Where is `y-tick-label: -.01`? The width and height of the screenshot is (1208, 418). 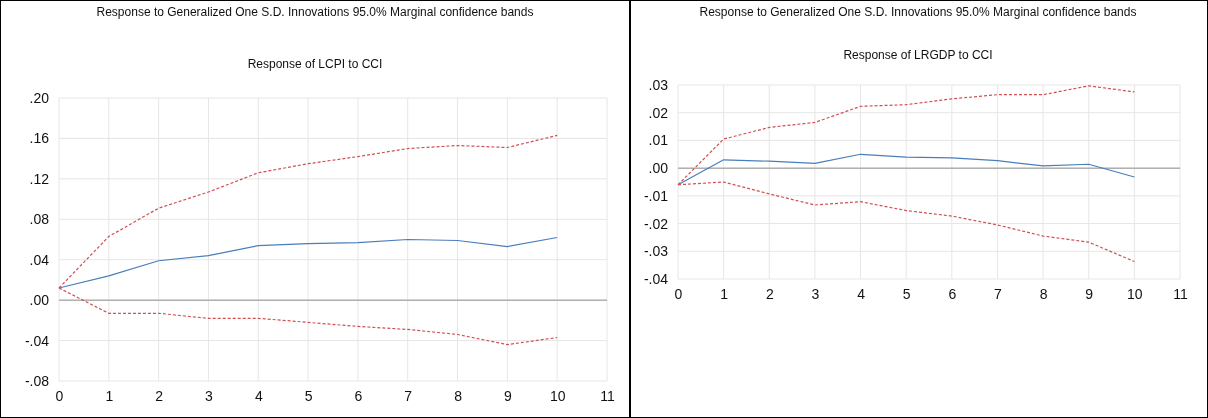
y-tick-label: -.01 is located at coordinates (656, 195).